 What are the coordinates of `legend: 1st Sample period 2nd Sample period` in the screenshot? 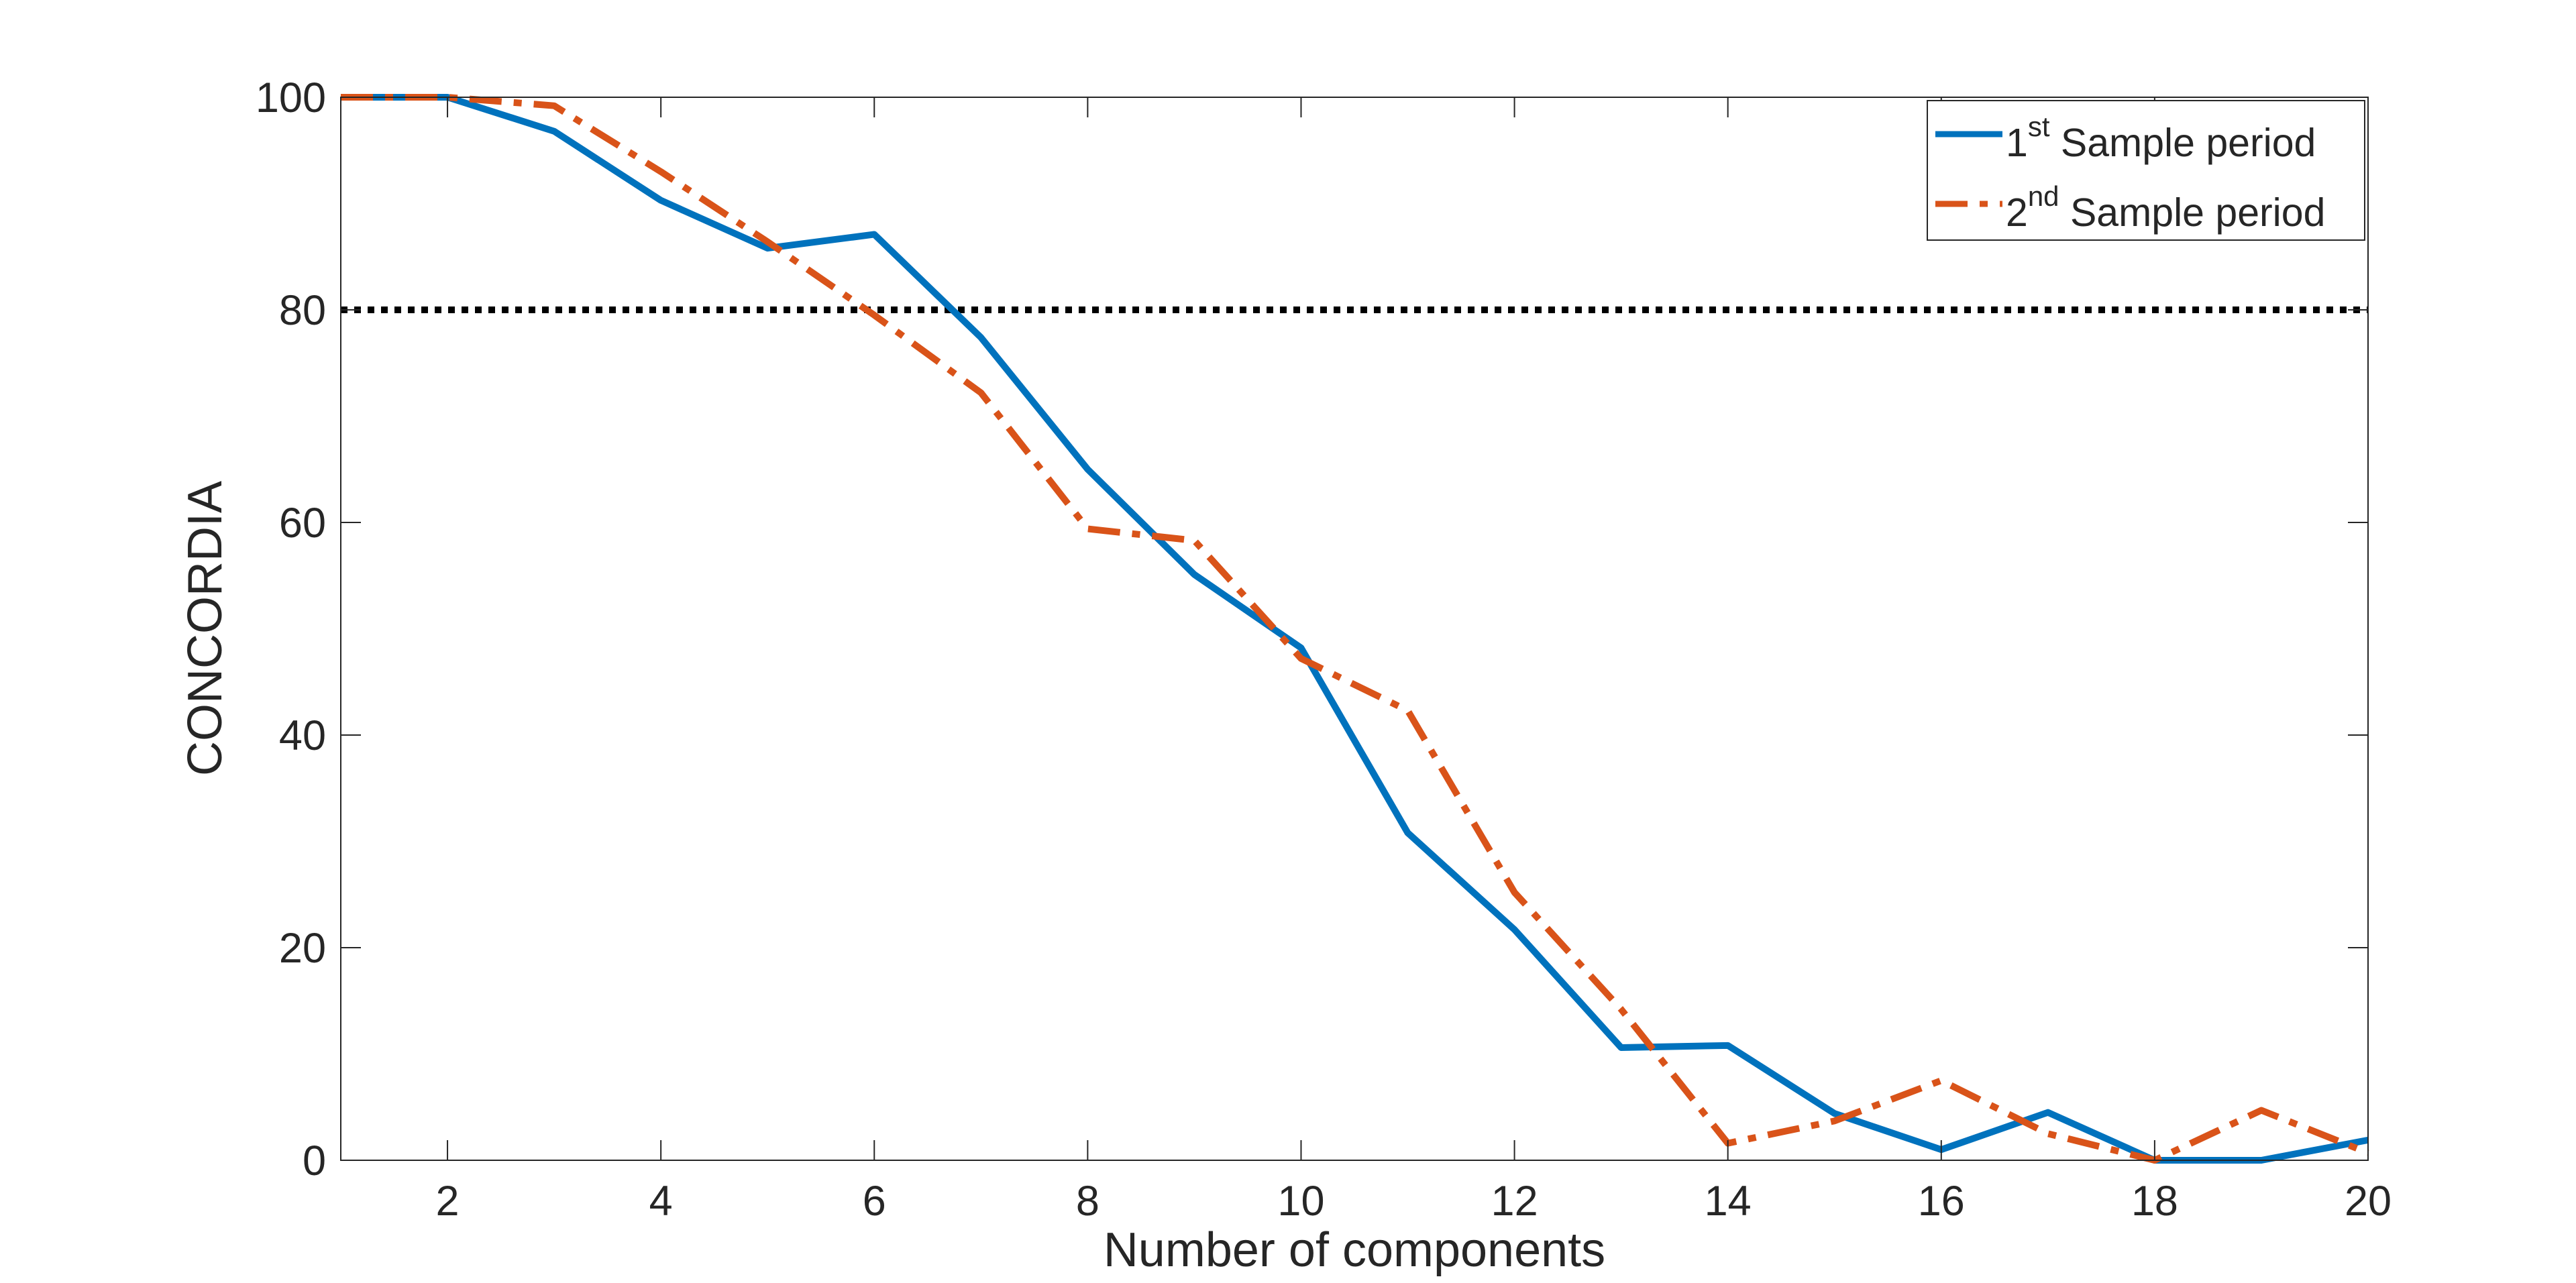 It's located at (2146, 170).